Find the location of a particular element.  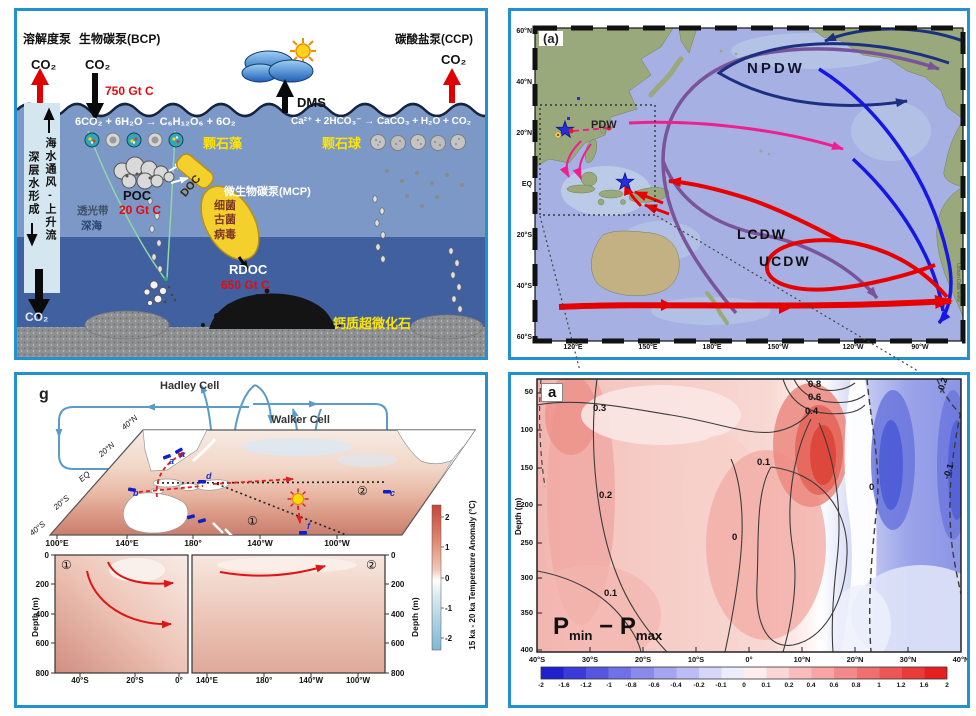

ytick-60n: 60°N is located at coordinates (524, 31).